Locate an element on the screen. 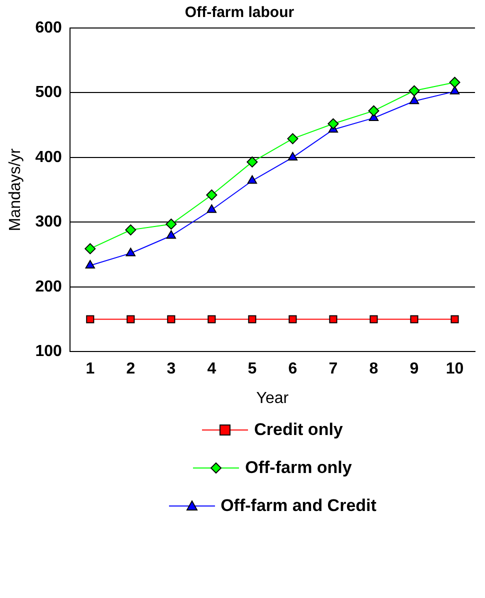  x-tick-label: 5 is located at coordinates (252, 369).